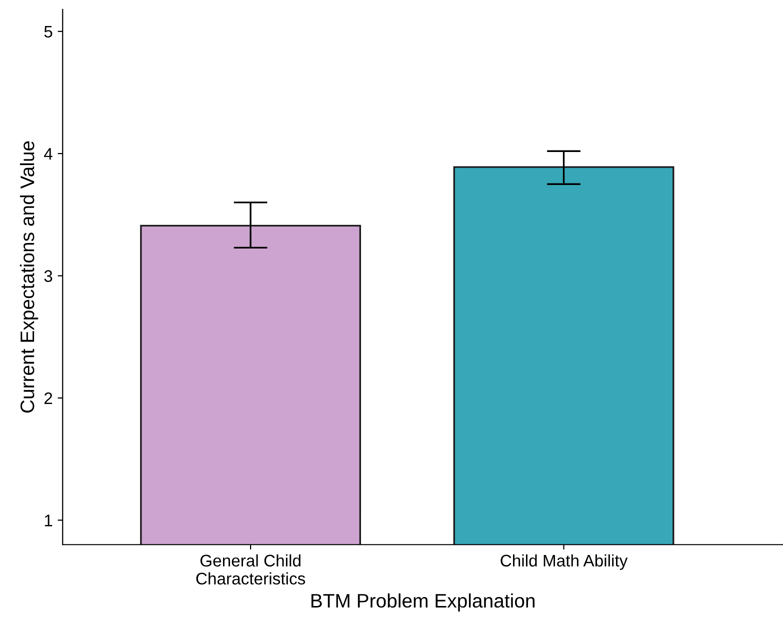  I want to click on y-tick-label: 3, so click(48, 276).